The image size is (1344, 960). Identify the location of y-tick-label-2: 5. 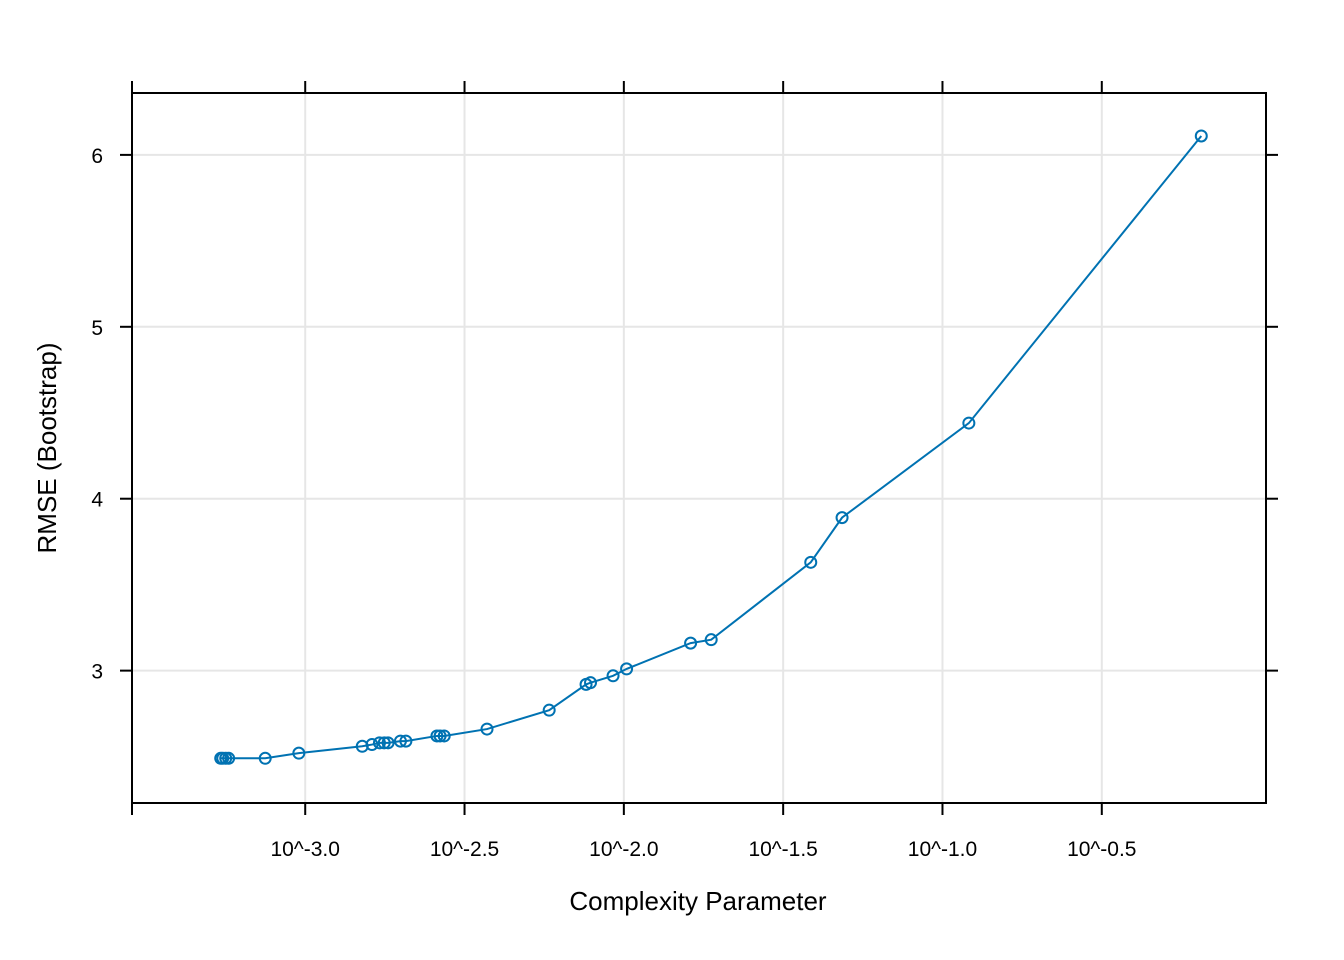
(97, 328).